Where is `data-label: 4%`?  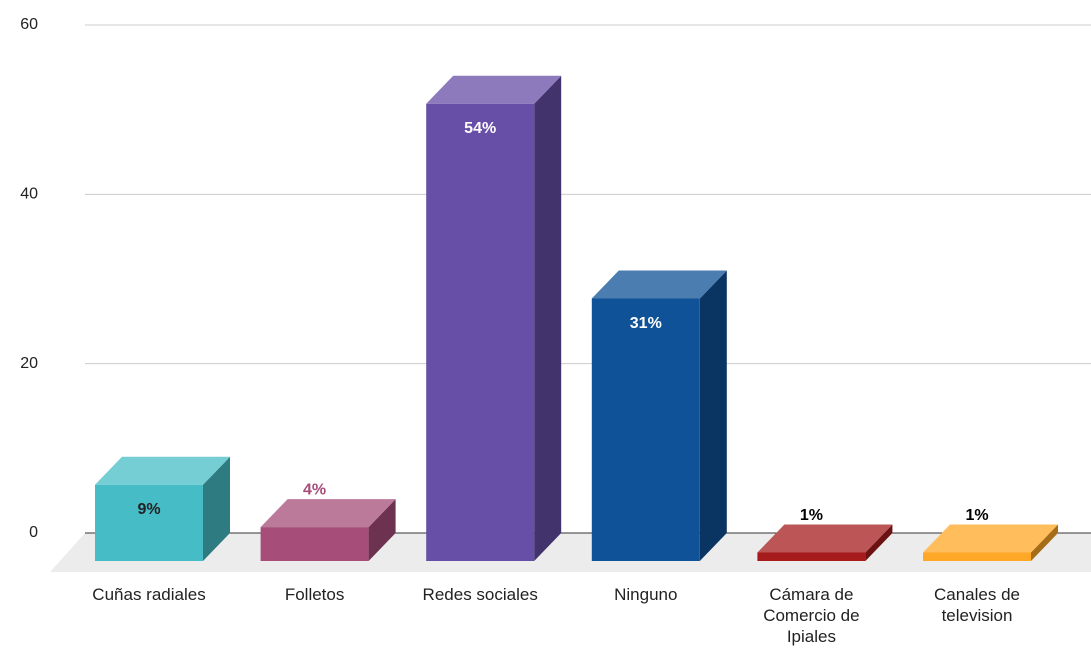
data-label: 4% is located at coordinates (314, 489).